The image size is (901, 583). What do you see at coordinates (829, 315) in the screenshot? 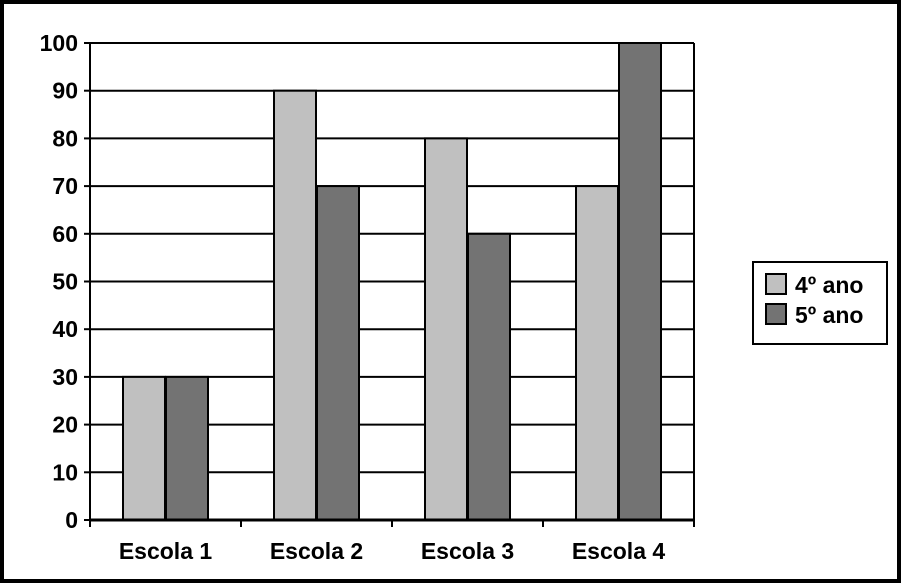
I see `legend-label-2: 5º ano` at bounding box center [829, 315].